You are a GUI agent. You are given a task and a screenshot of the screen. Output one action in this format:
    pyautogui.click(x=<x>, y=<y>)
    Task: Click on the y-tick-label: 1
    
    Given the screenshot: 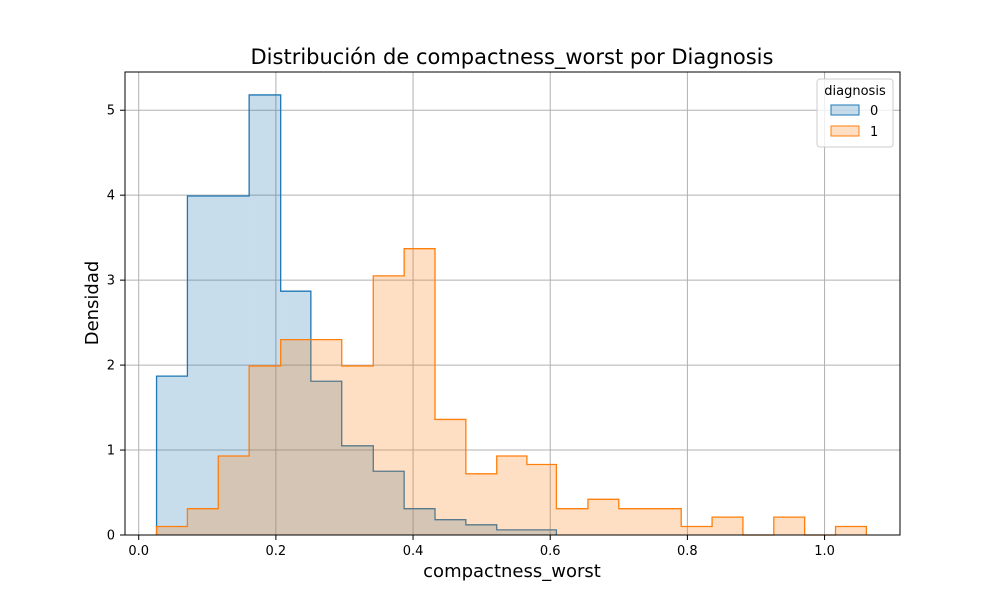 What is the action you would take?
    pyautogui.click(x=111, y=451)
    